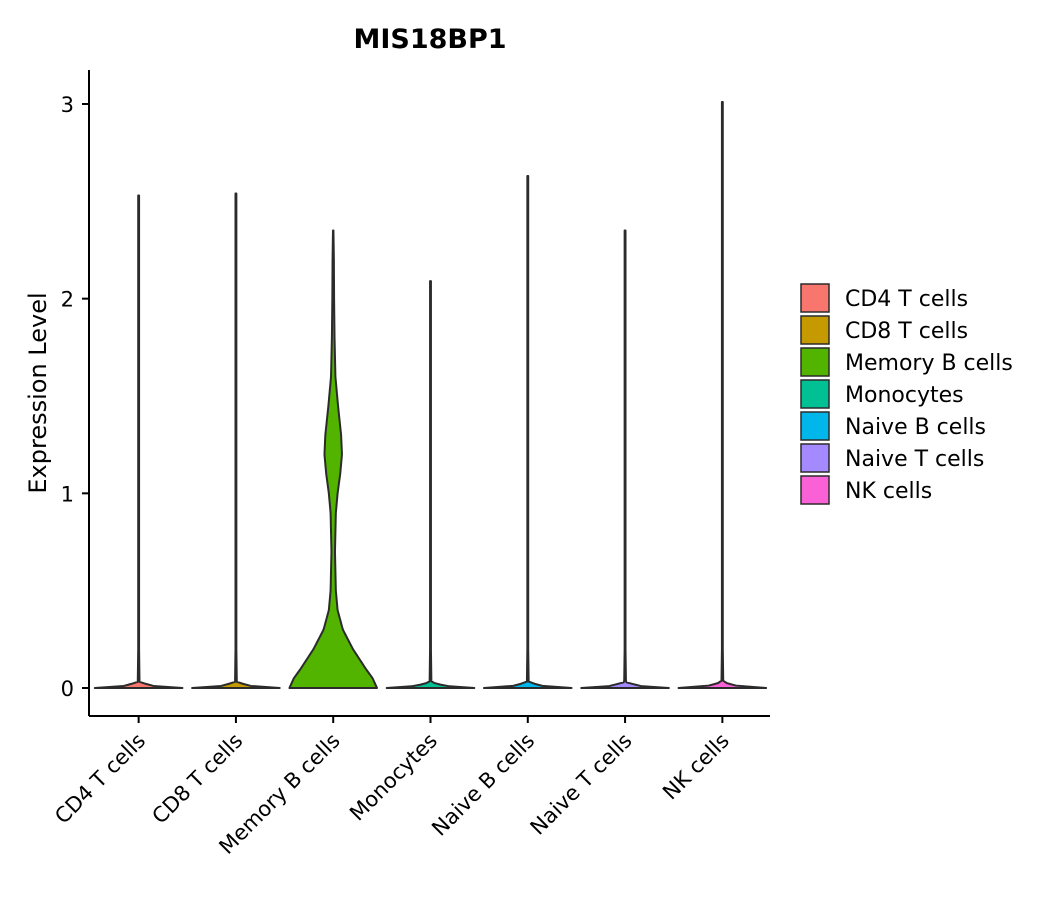  Describe the element at coordinates (815, 394) in the screenshot. I see `legend-swatch-monocytes` at that location.